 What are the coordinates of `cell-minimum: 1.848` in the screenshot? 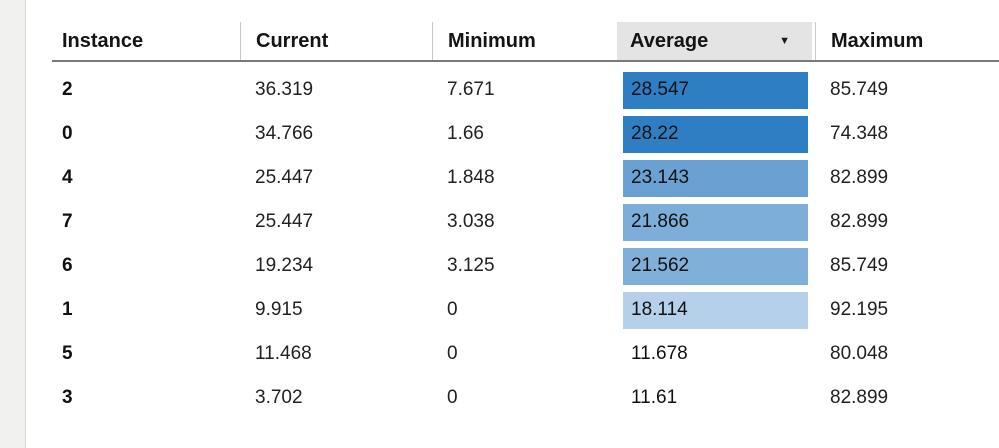 It's located at (471, 177).